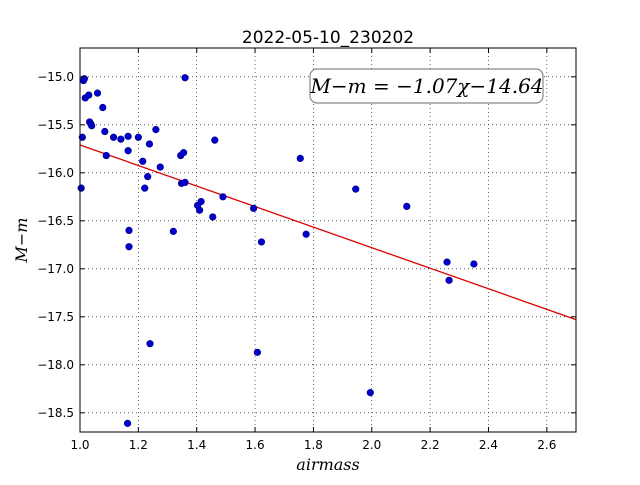 The width and height of the screenshot is (640, 485). I want to click on fit-legend-box, so click(426, 86).